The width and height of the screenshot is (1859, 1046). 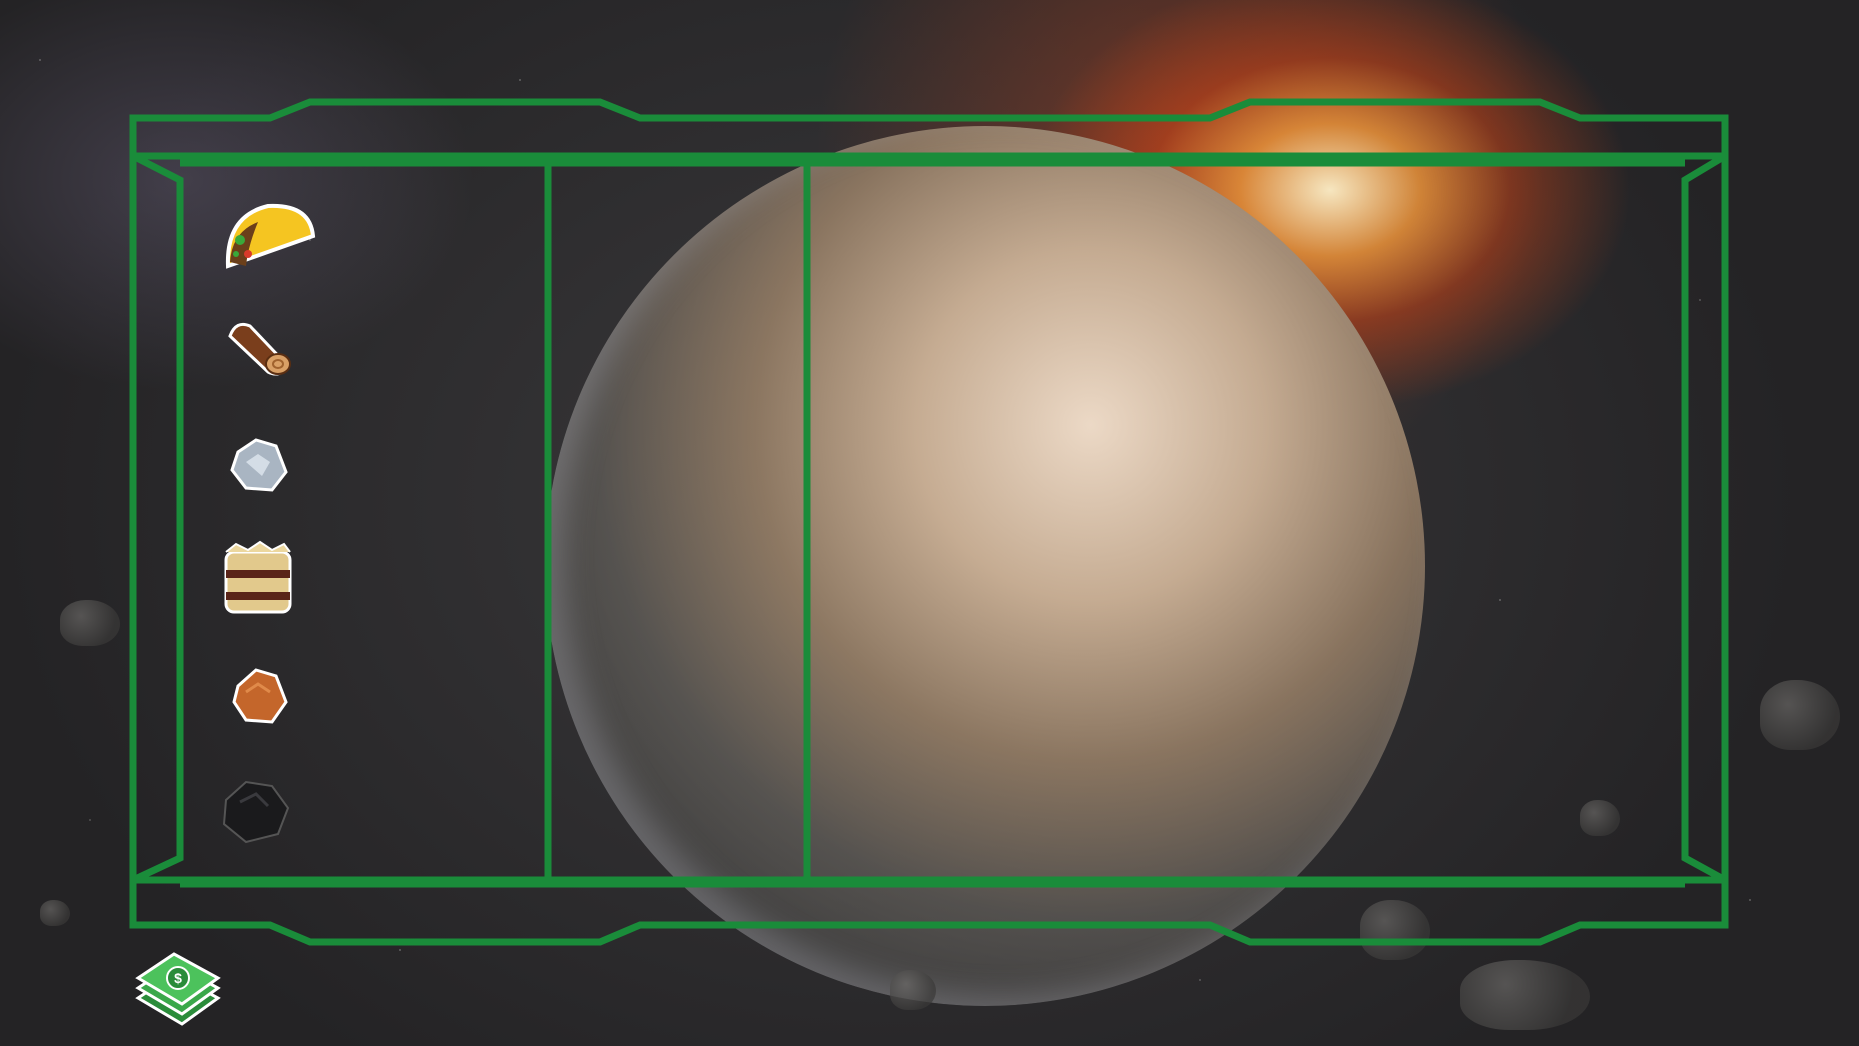 I want to click on hay-bale-icon, so click(x=258, y=577).